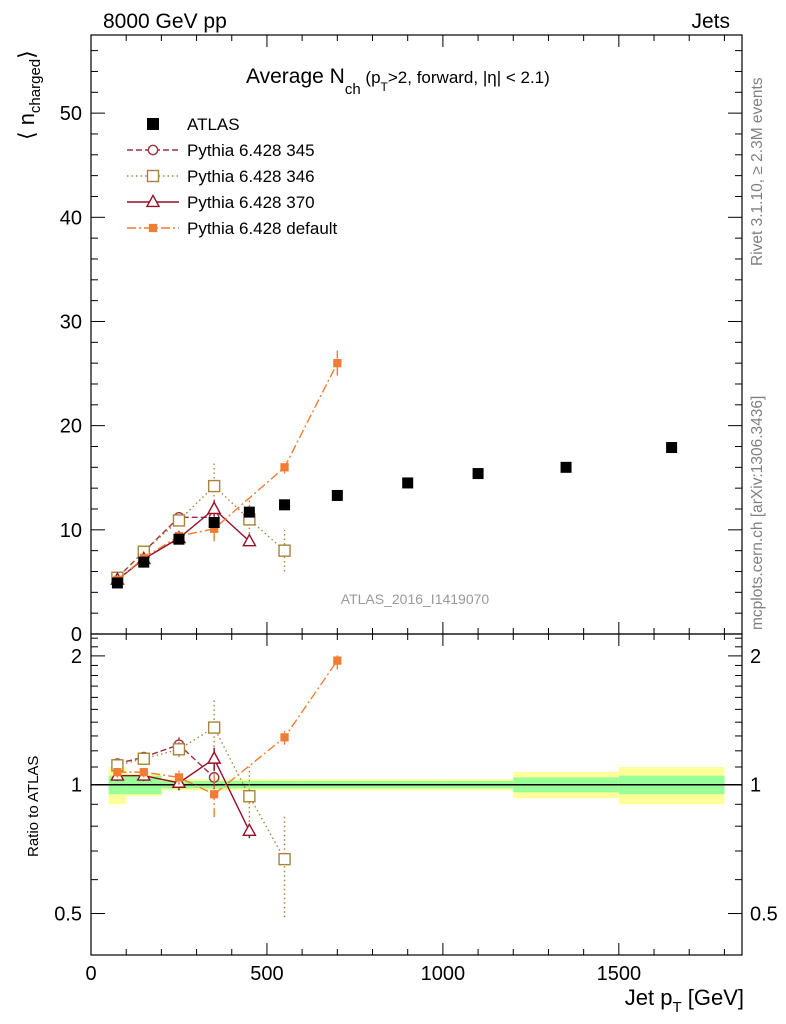 The width and height of the screenshot is (786, 1024). What do you see at coordinates (71, 114) in the screenshot?
I see `y-tick-label-main: 50` at bounding box center [71, 114].